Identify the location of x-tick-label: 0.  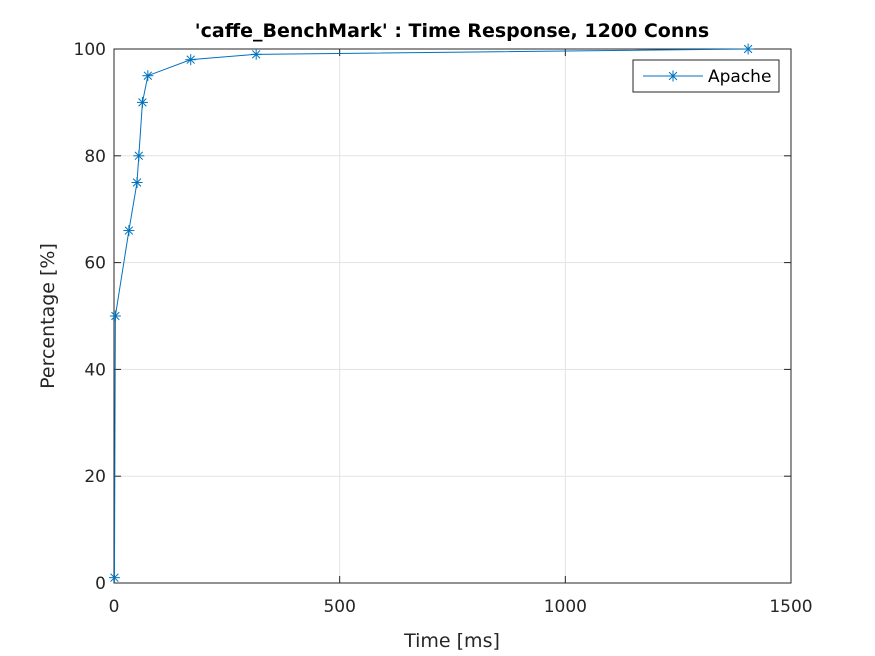
(114, 607).